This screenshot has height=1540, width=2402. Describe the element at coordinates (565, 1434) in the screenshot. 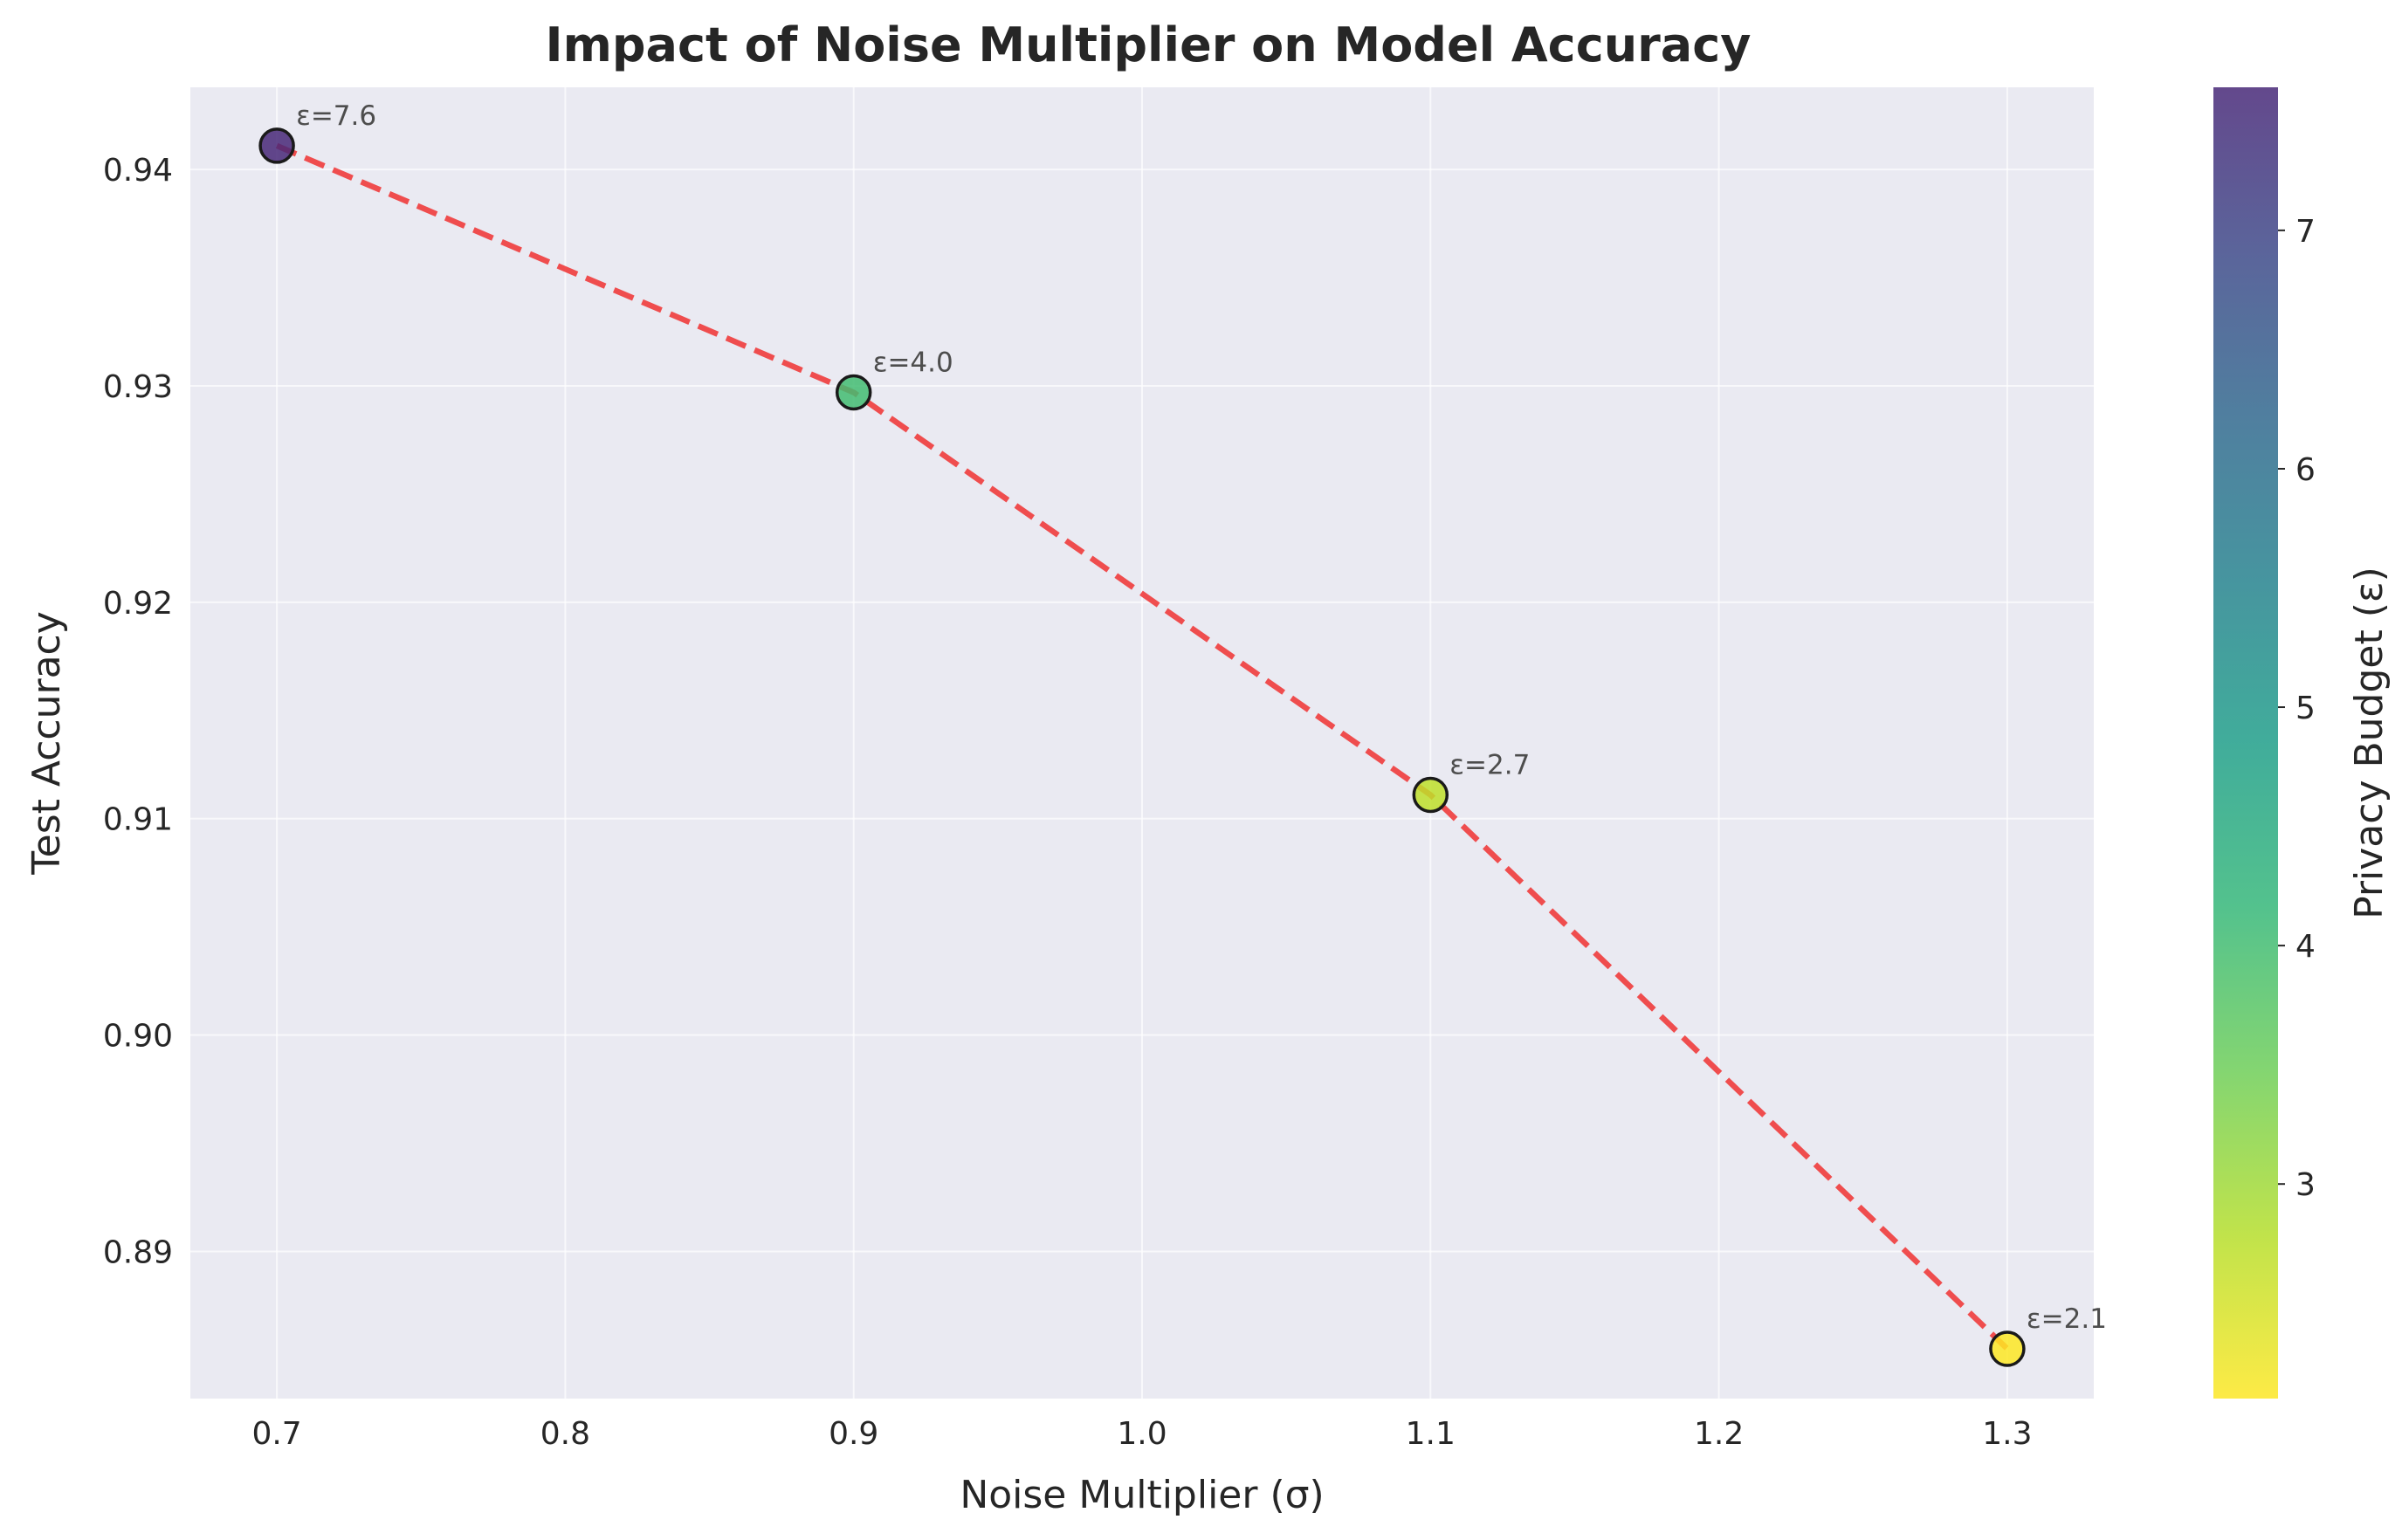

I see `x-tick-label: 0.8` at that location.